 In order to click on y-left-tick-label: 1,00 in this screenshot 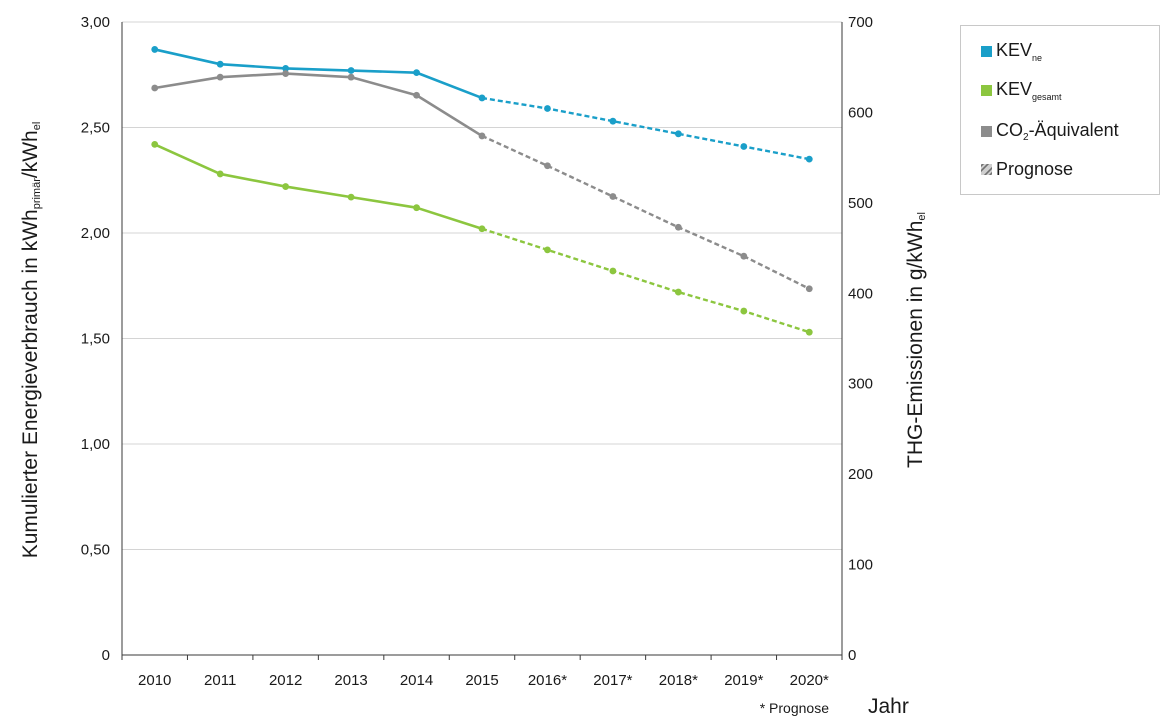, I will do `click(95, 444)`.